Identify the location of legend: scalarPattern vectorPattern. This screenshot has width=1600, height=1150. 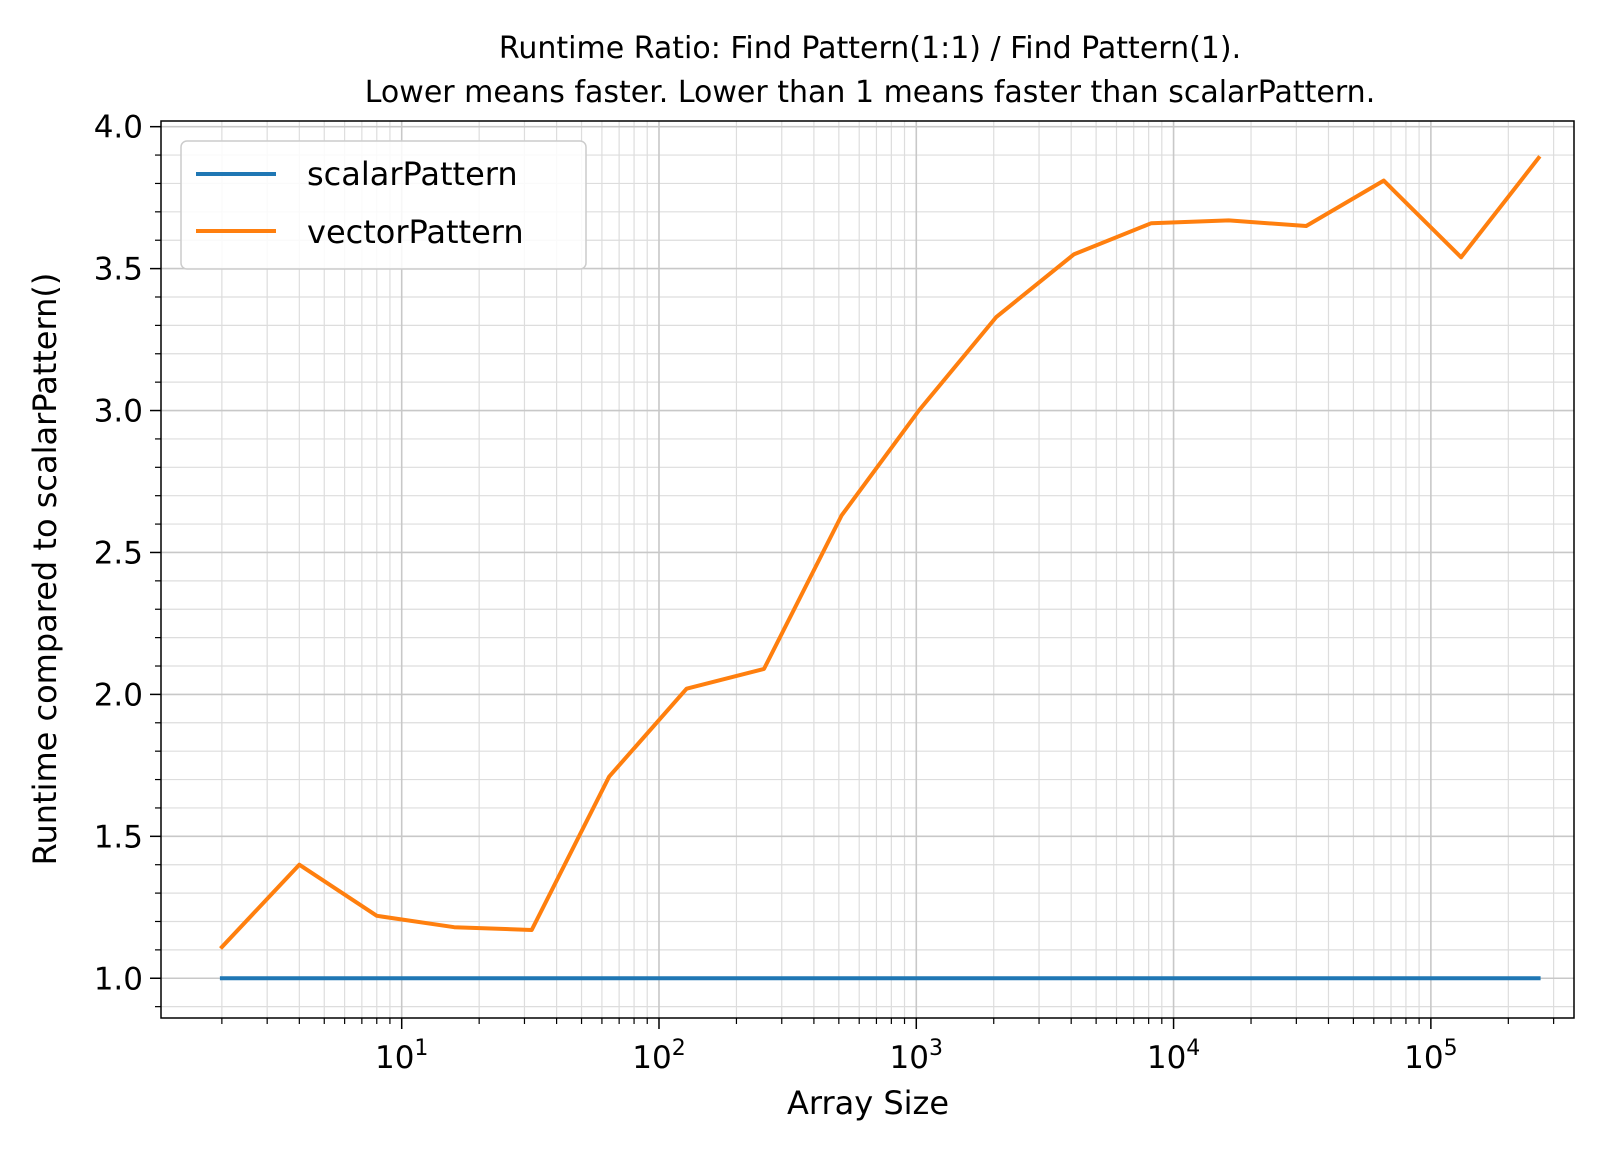
(383, 205).